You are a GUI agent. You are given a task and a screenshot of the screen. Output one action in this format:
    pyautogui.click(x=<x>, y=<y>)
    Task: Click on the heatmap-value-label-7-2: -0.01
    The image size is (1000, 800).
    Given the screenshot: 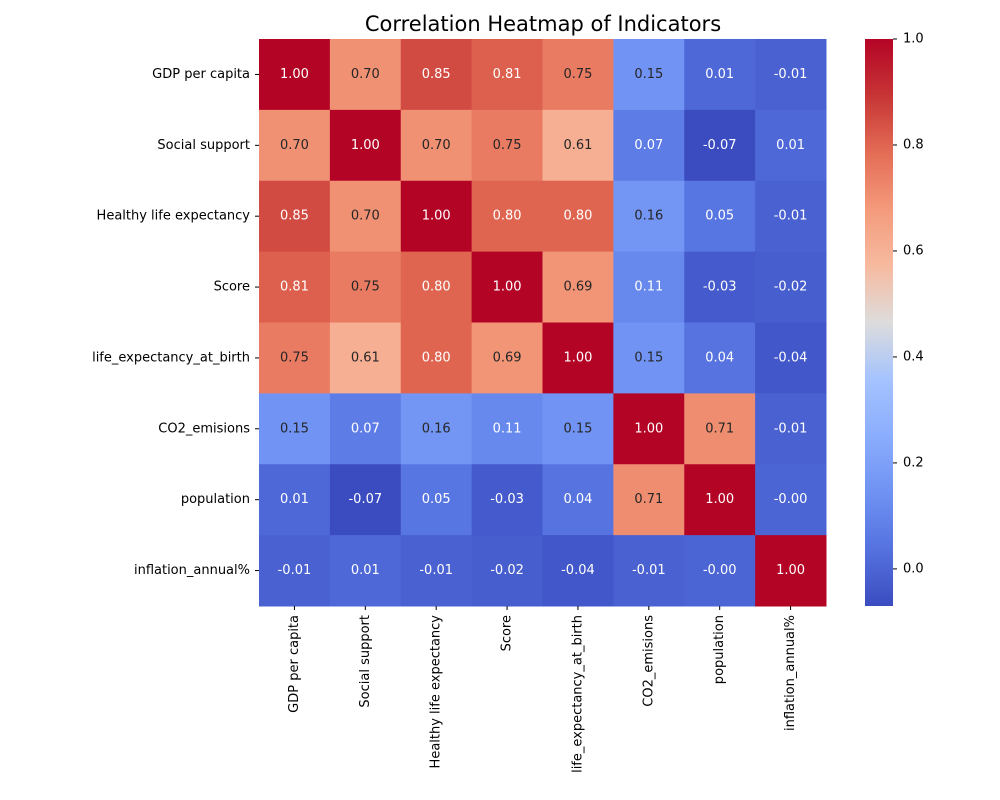 What is the action you would take?
    pyautogui.click(x=436, y=570)
    